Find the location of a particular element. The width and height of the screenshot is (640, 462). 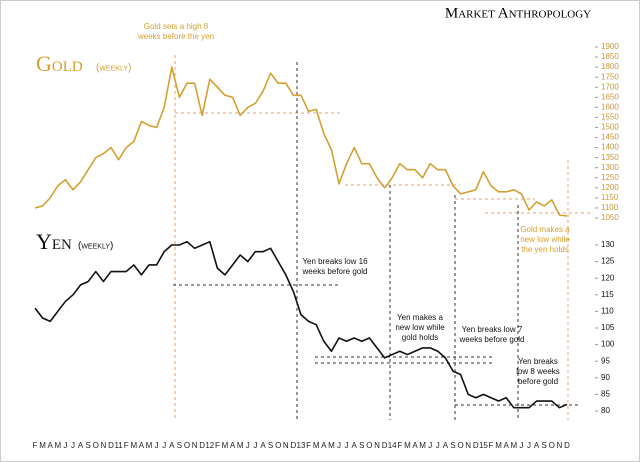

brand: Market Anthropology is located at coordinates (518, 13).